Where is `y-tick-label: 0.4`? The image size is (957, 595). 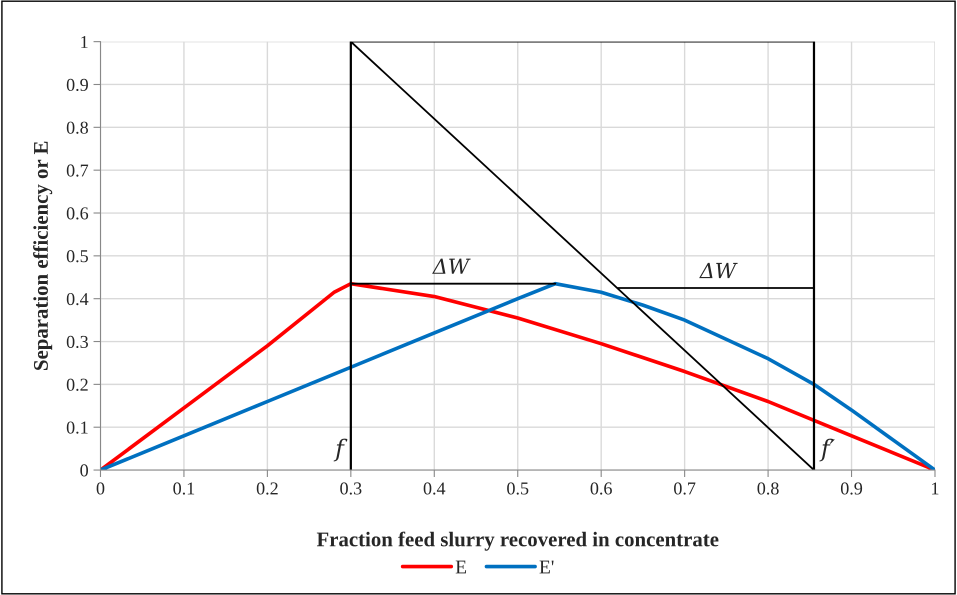
y-tick-label: 0.4 is located at coordinates (77, 299).